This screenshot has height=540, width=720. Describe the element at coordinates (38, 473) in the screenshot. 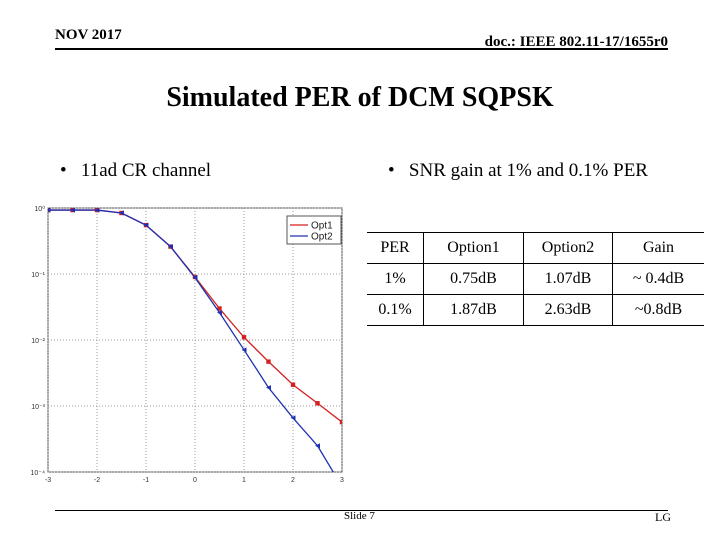

I see `y-tick-label: 10⁻⁴` at that location.